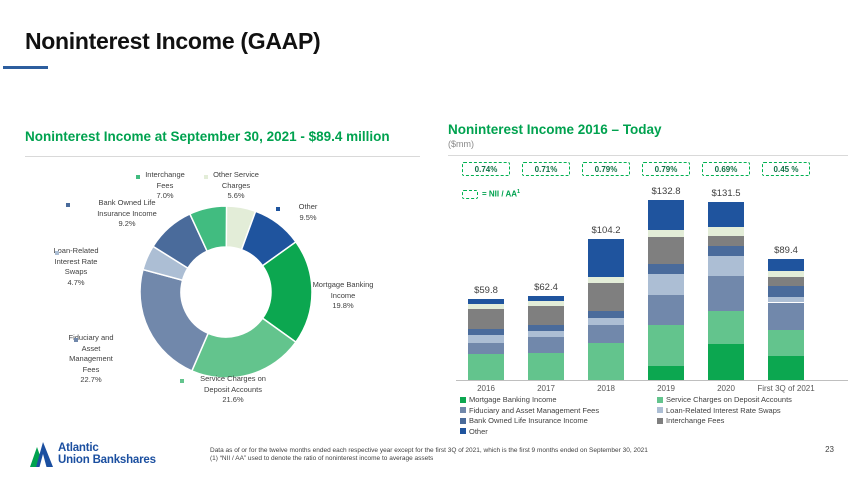  Describe the element at coordinates (666, 192) in the screenshot. I see `bar-total-label: $132.8` at that location.